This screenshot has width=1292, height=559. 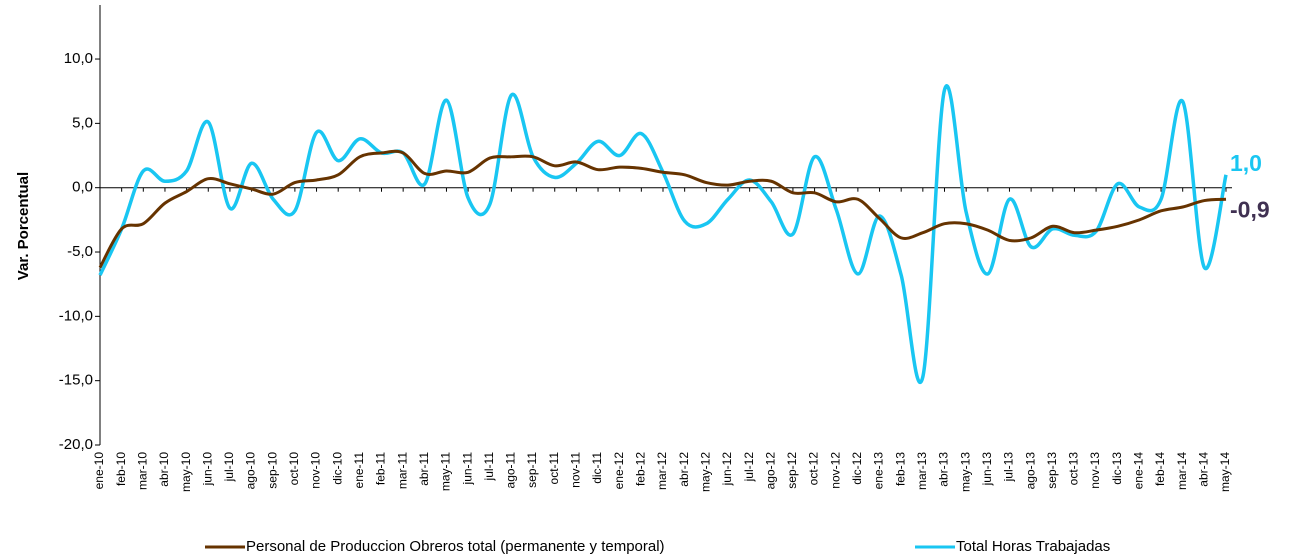 I want to click on x-tick-label: dic-12, so click(x=857, y=468).